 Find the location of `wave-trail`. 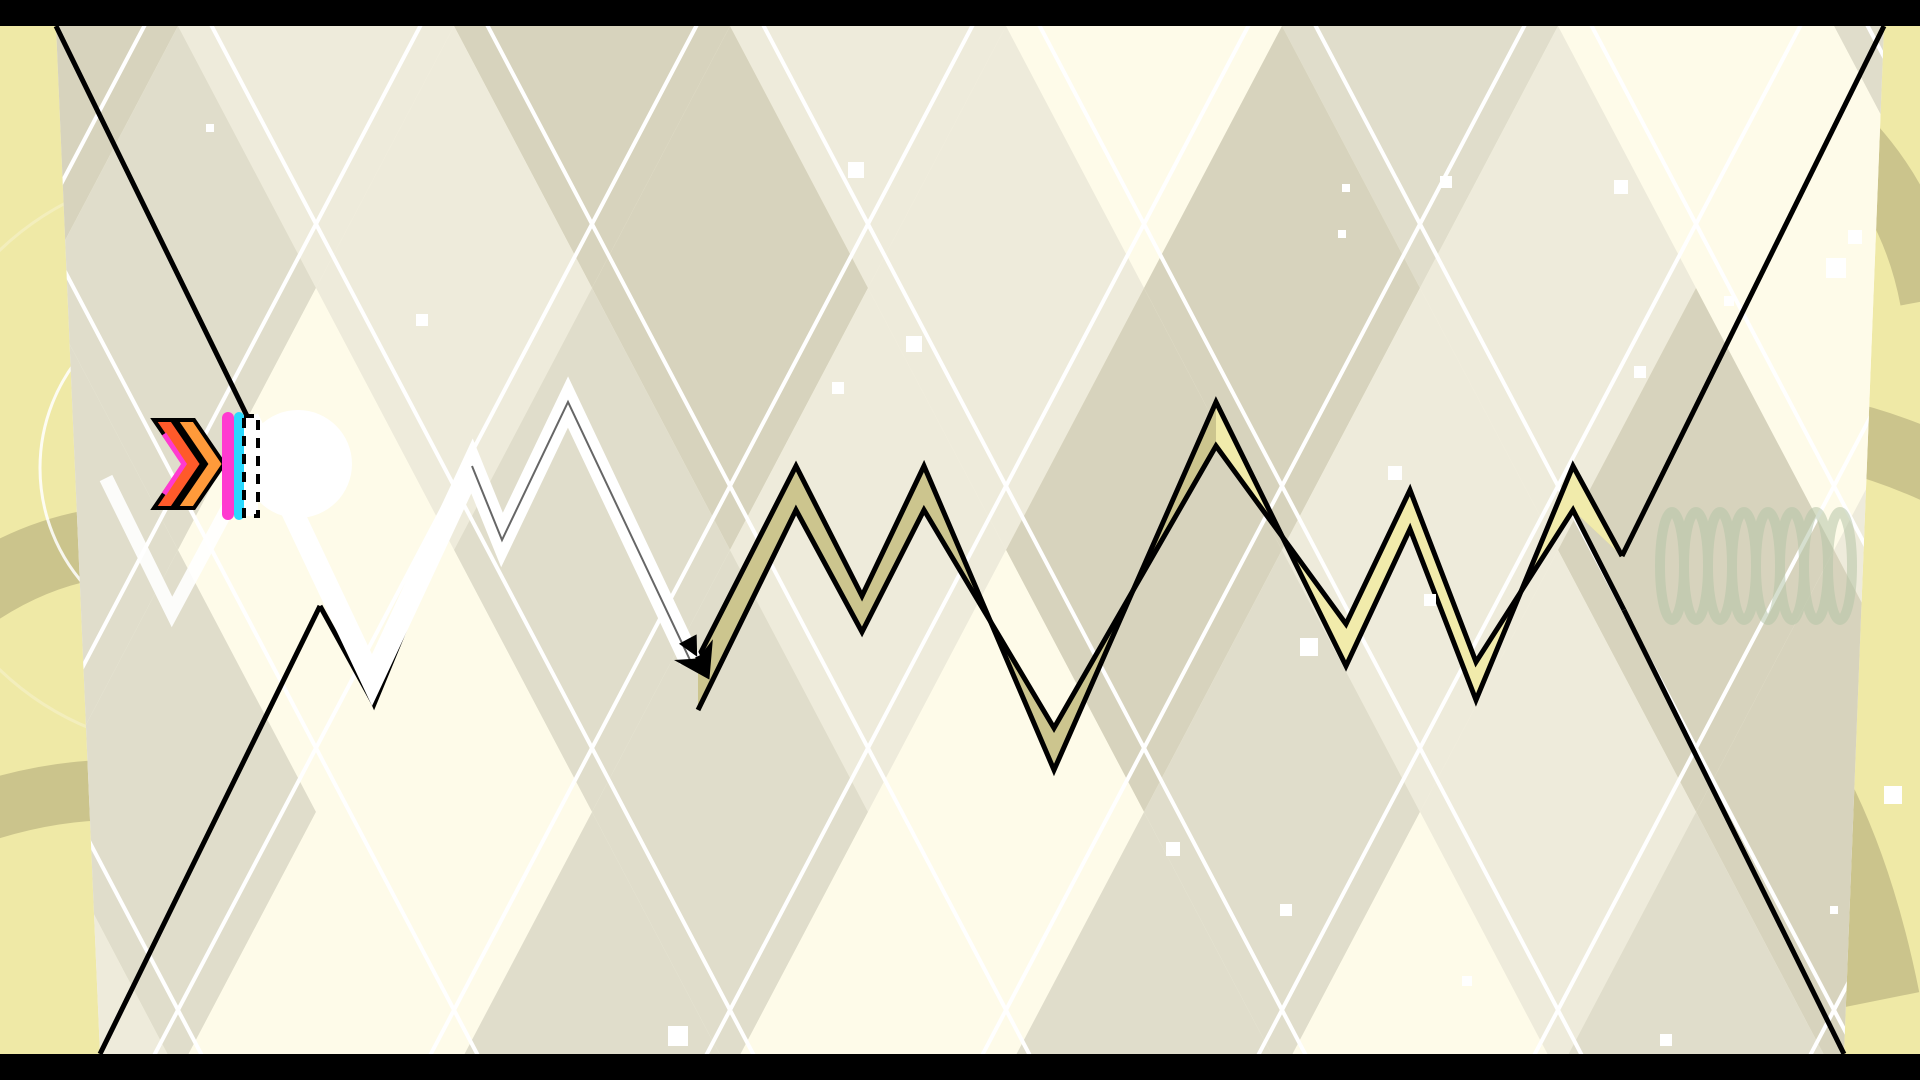

wave-trail is located at coordinates (399, 541).